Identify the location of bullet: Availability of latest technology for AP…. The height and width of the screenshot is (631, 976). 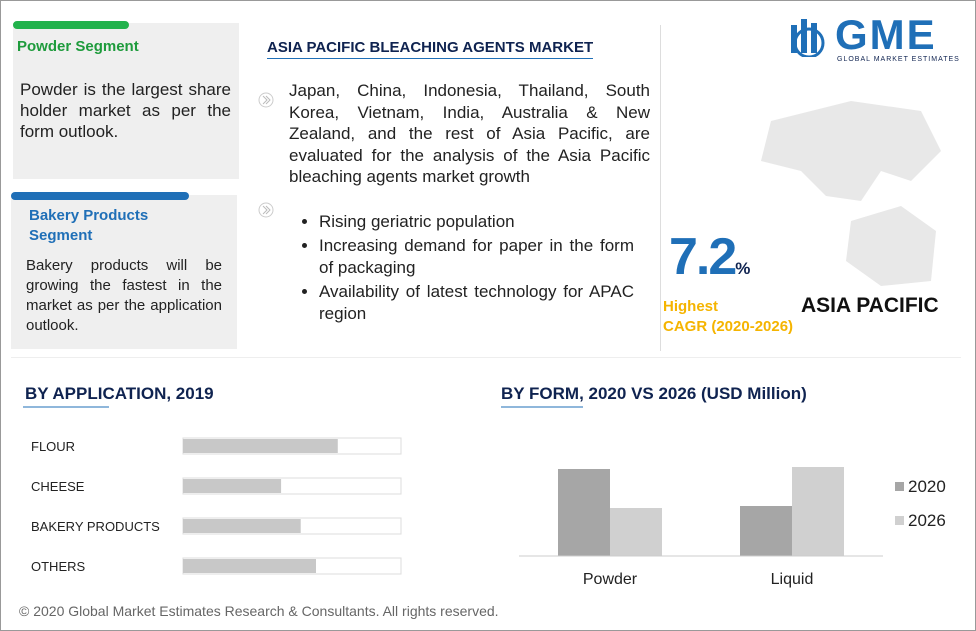
(476, 303).